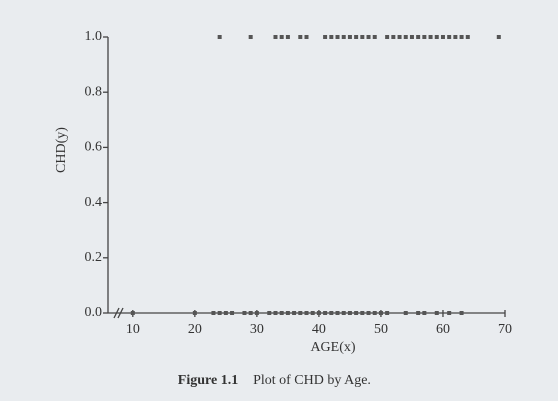  I want to click on figure-label: Figure 1.1, so click(208, 380).